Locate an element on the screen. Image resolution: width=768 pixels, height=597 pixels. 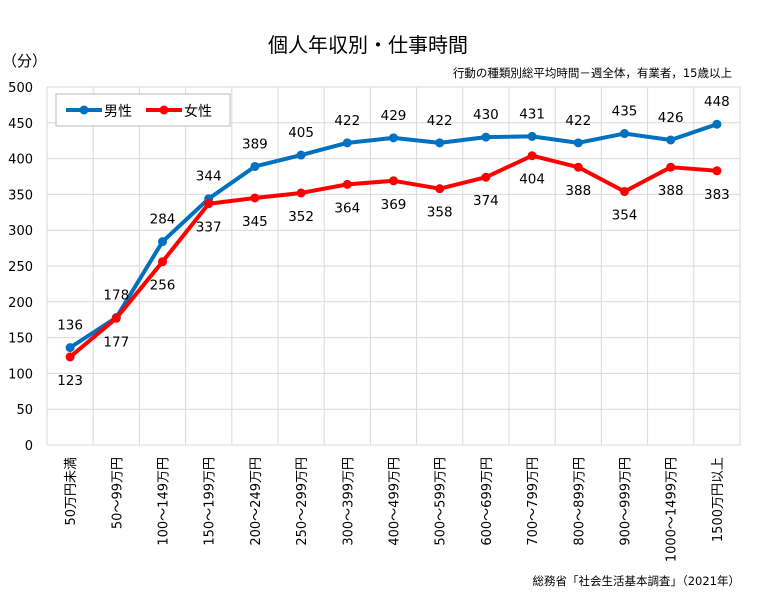
x-tick-label: 600～699万円 is located at coordinates (487, 501).